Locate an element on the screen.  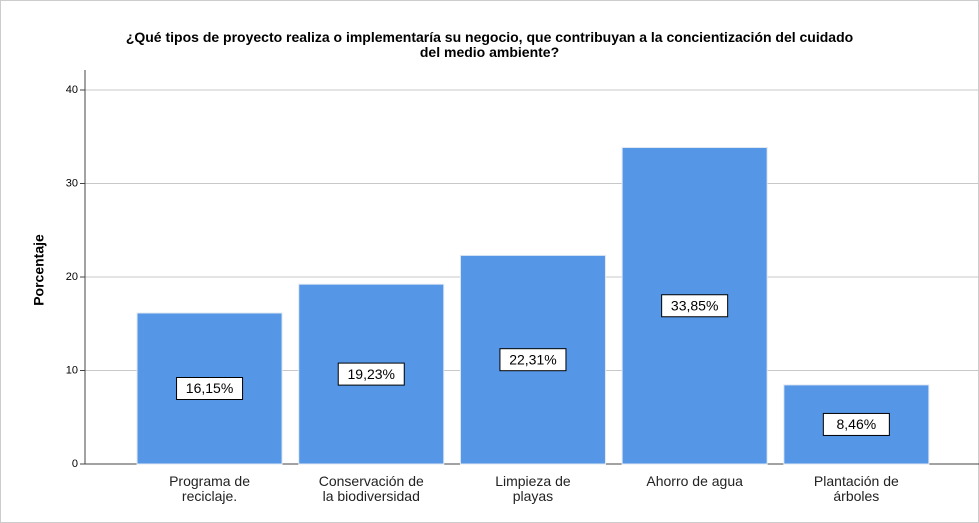
y-tick-label: 40 is located at coordinates (72, 90).